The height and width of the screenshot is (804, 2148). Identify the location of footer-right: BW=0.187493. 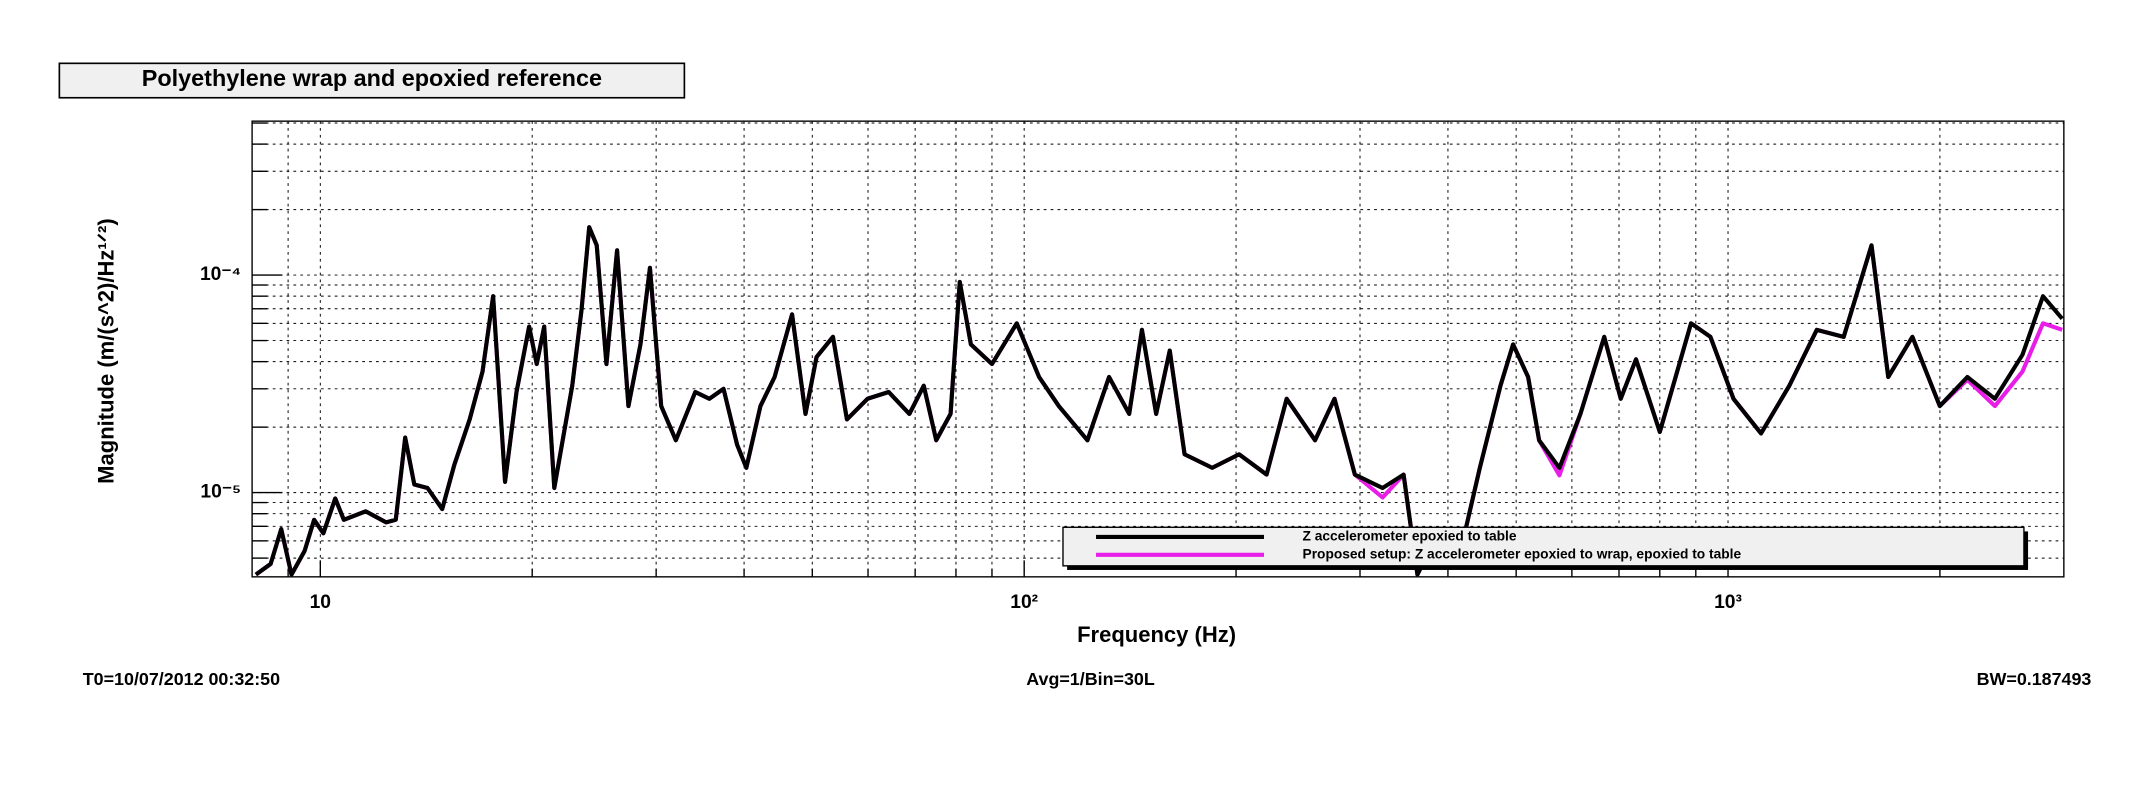
(2034, 679).